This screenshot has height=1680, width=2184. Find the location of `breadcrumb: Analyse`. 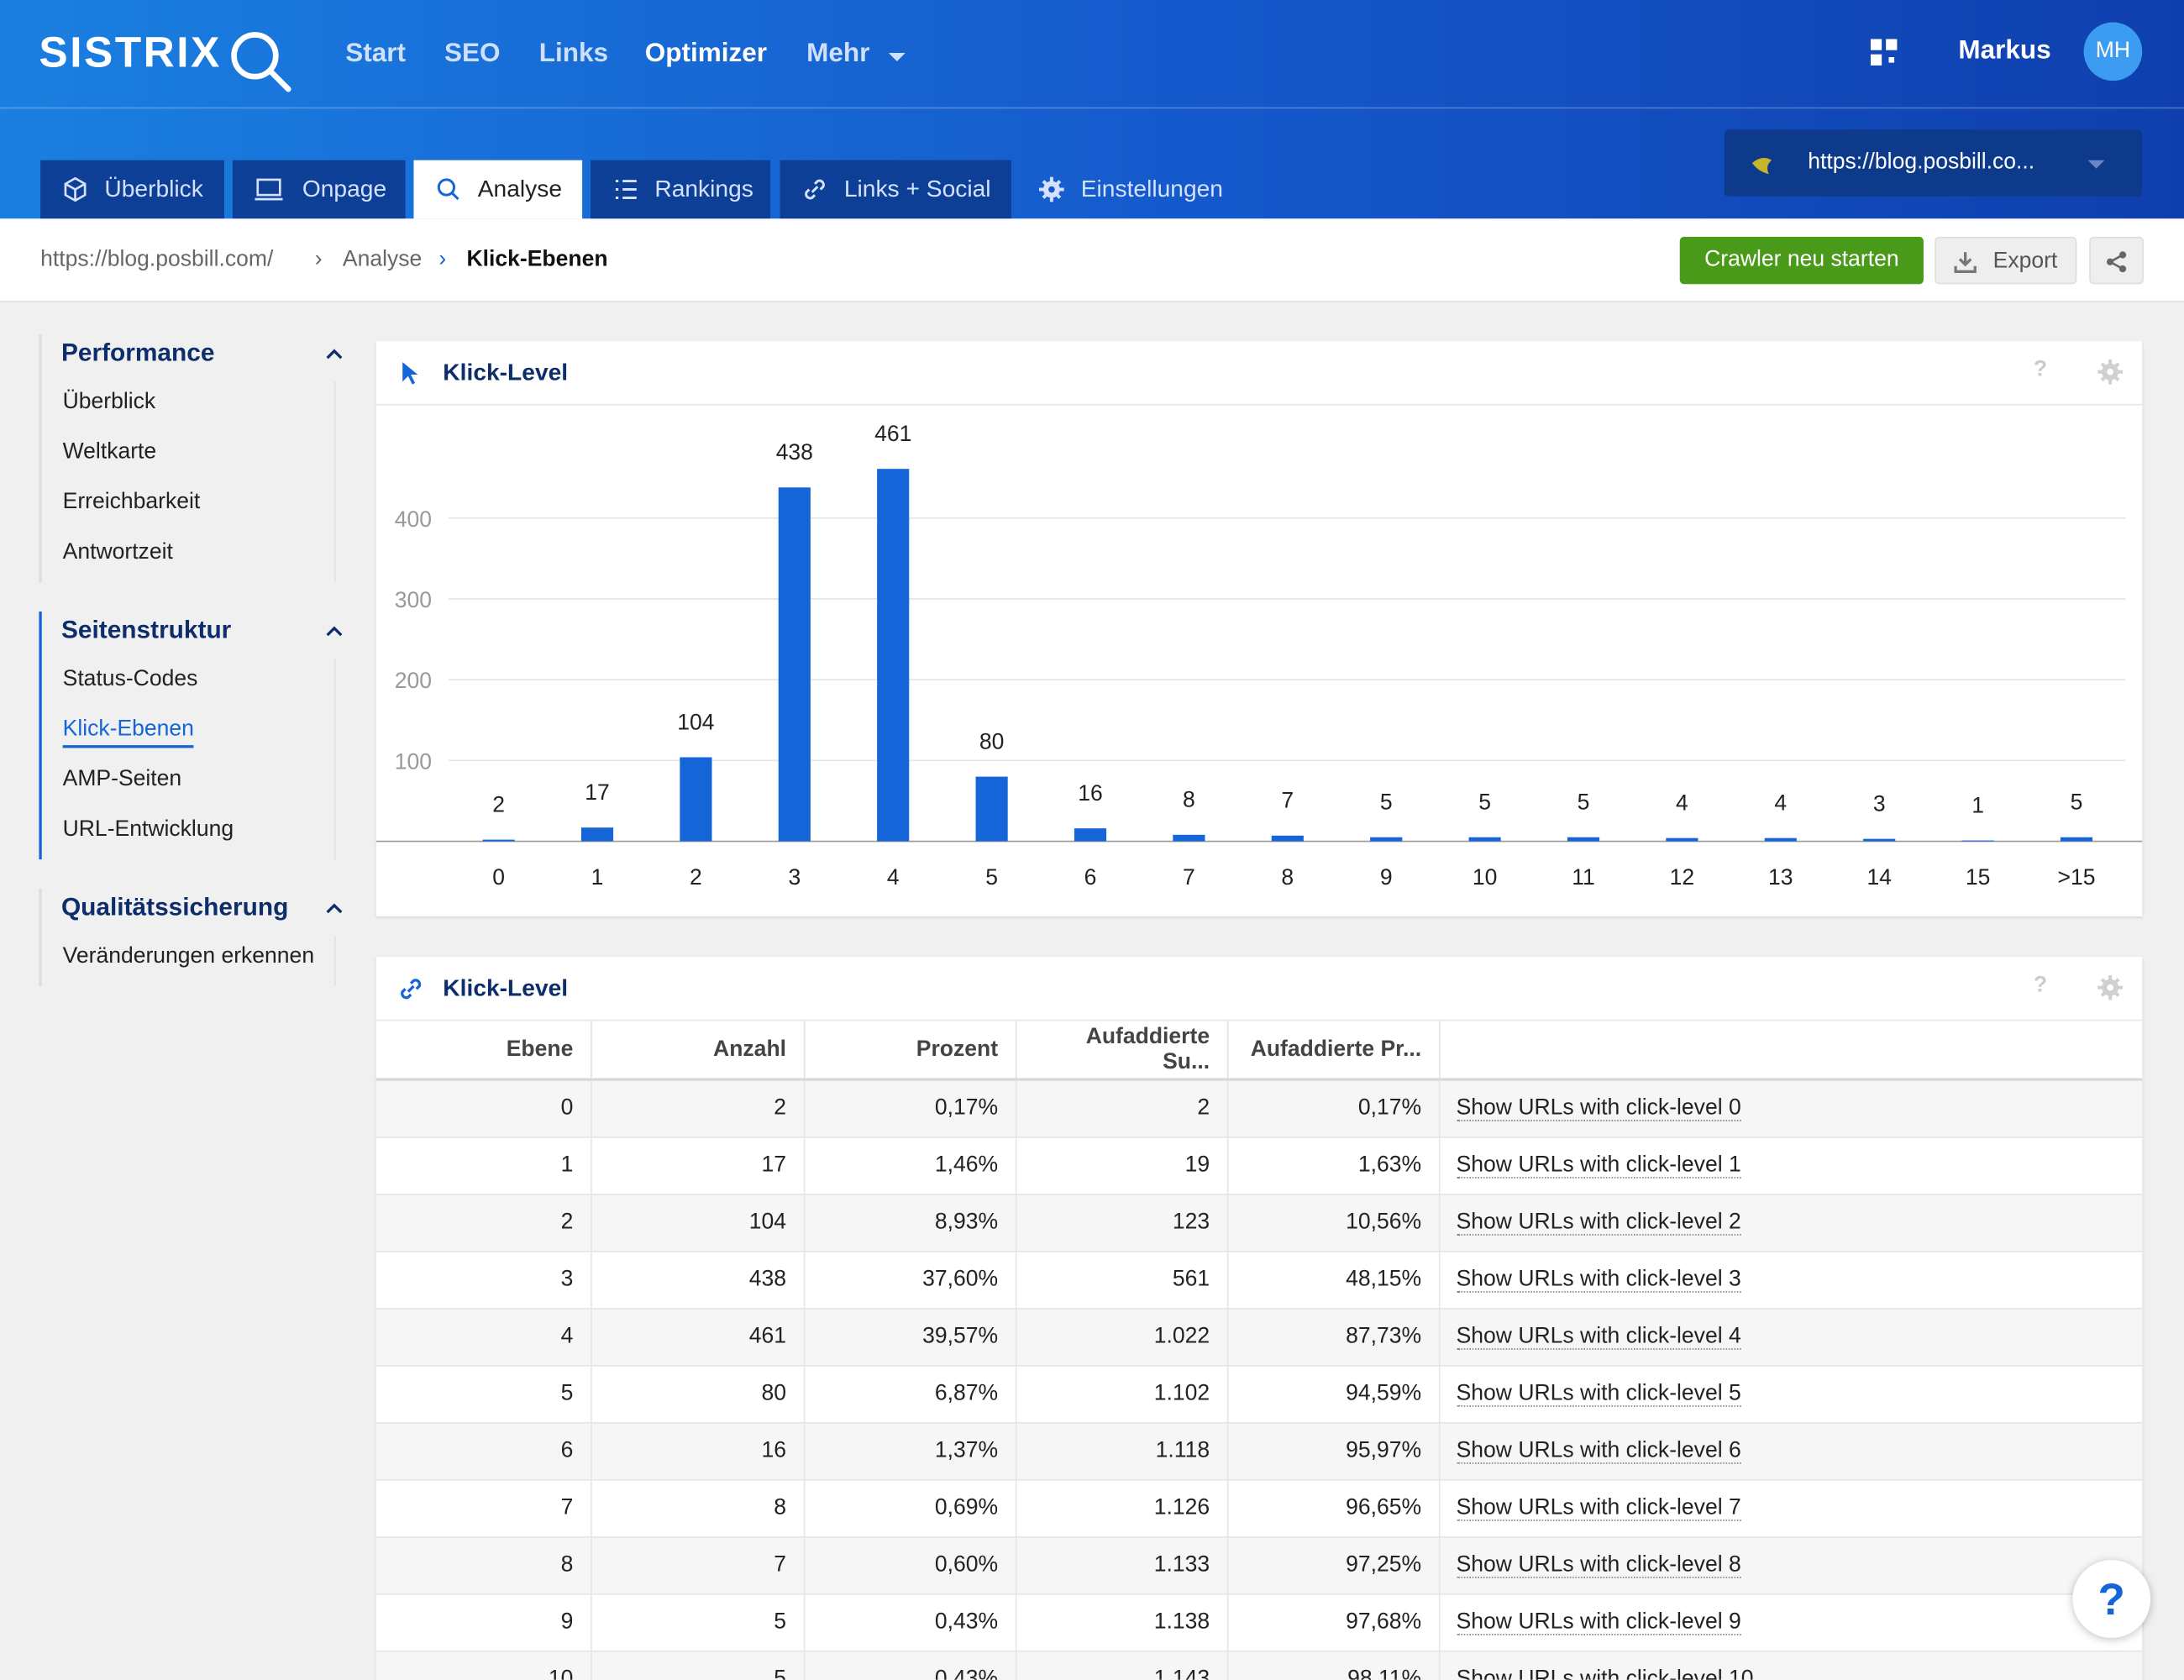

breadcrumb: Analyse is located at coordinates (382, 260).